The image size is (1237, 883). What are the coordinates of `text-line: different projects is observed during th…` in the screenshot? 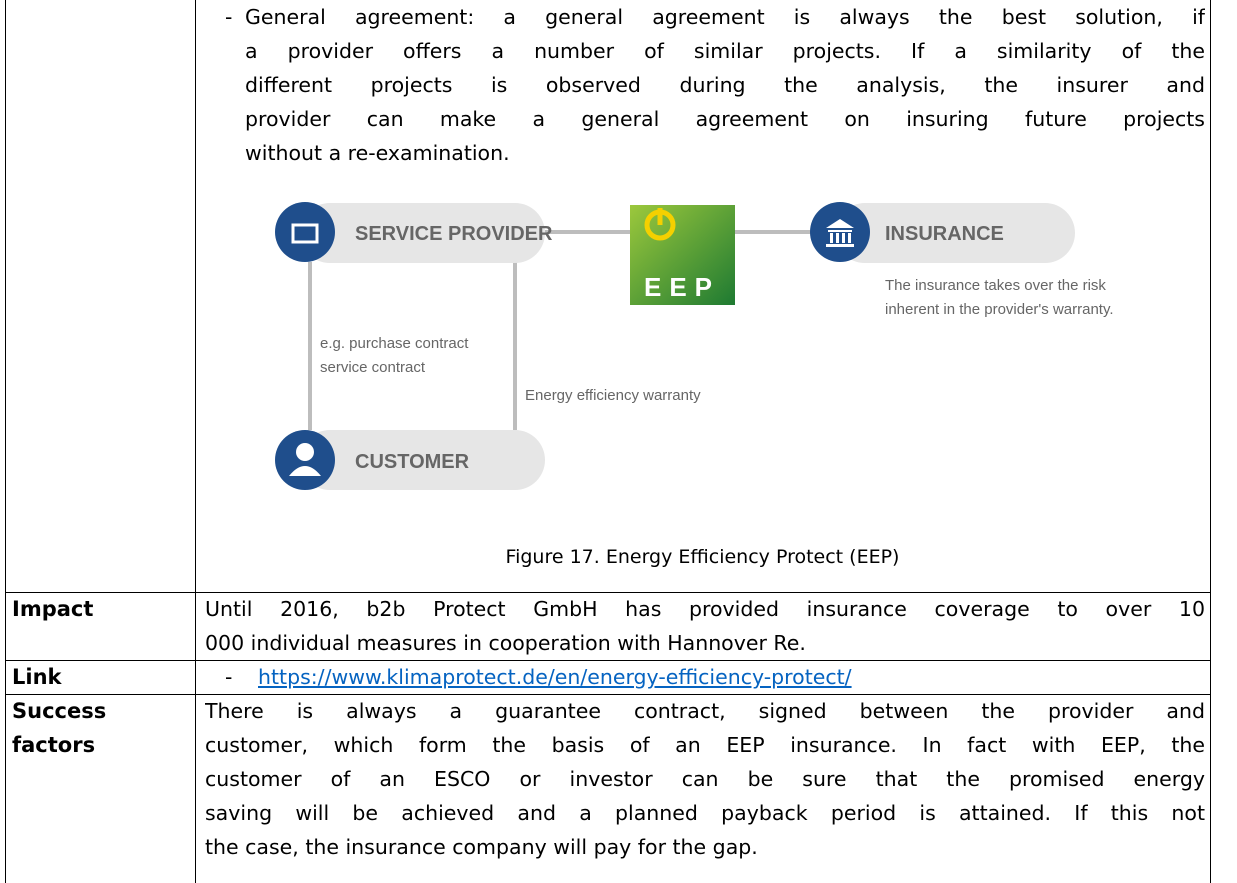 It's located at (725, 85).